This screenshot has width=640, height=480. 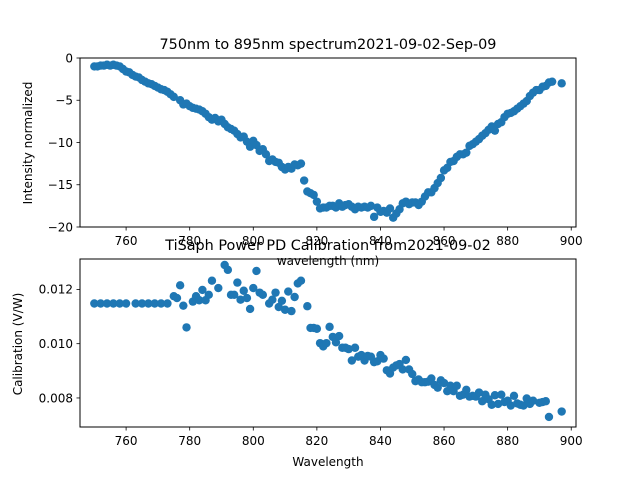 What do you see at coordinates (64, 101) in the screenshot?
I see `spectrum-y-tick-label: −5` at bounding box center [64, 101].